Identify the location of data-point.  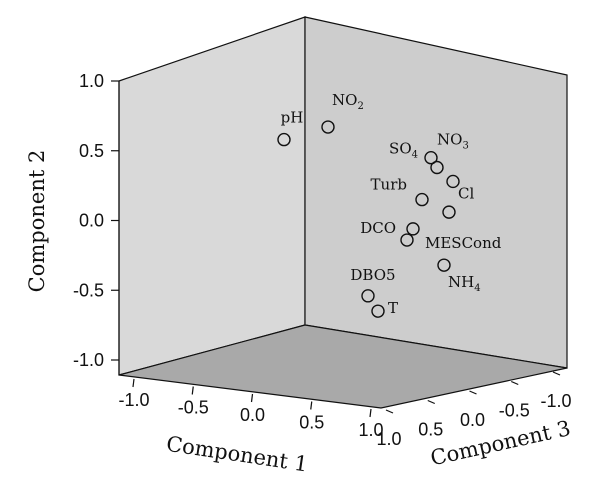
(449, 212).